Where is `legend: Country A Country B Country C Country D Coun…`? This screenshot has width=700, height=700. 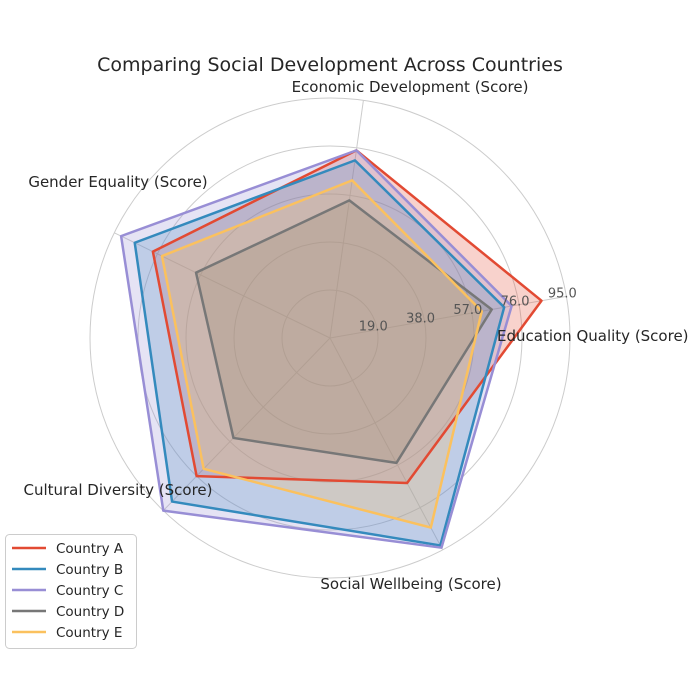 legend: Country A Country B Country C Country D Coun… is located at coordinates (71, 591).